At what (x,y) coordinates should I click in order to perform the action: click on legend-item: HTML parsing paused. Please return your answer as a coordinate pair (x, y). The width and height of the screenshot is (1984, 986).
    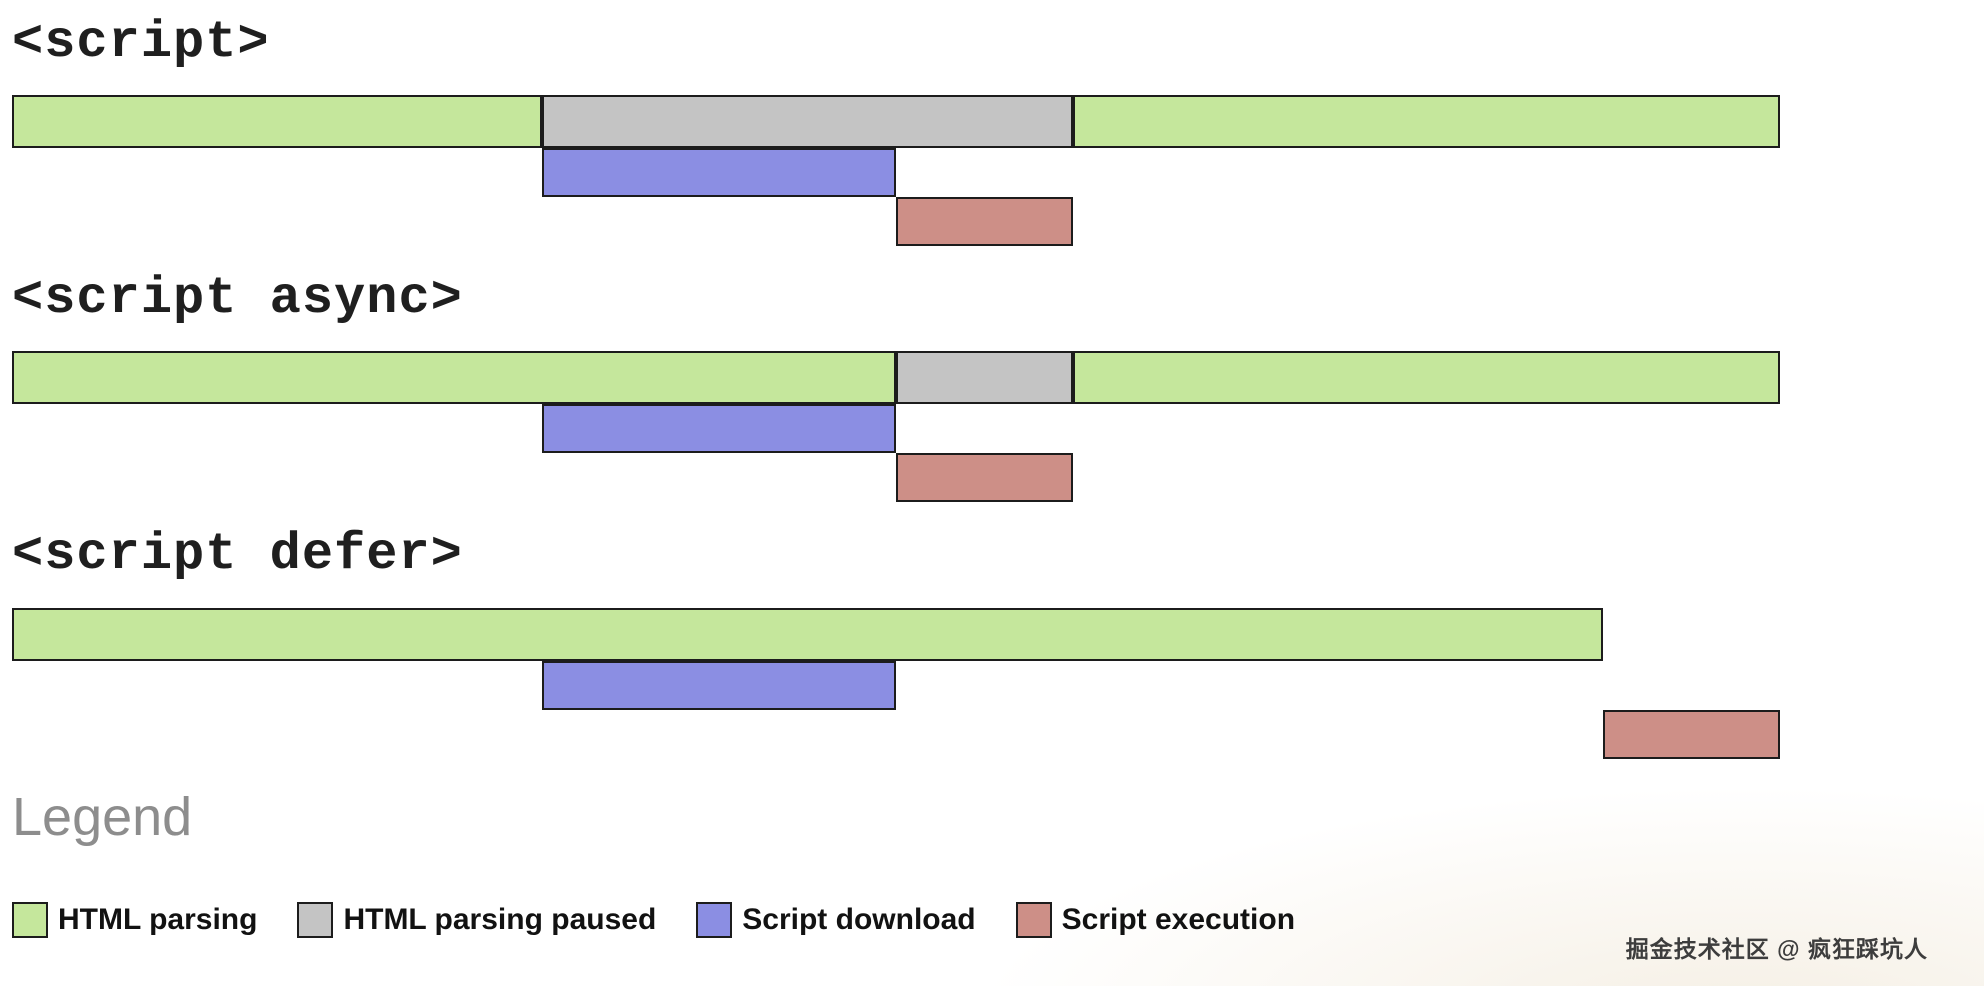
    Looking at the image, I should click on (477, 919).